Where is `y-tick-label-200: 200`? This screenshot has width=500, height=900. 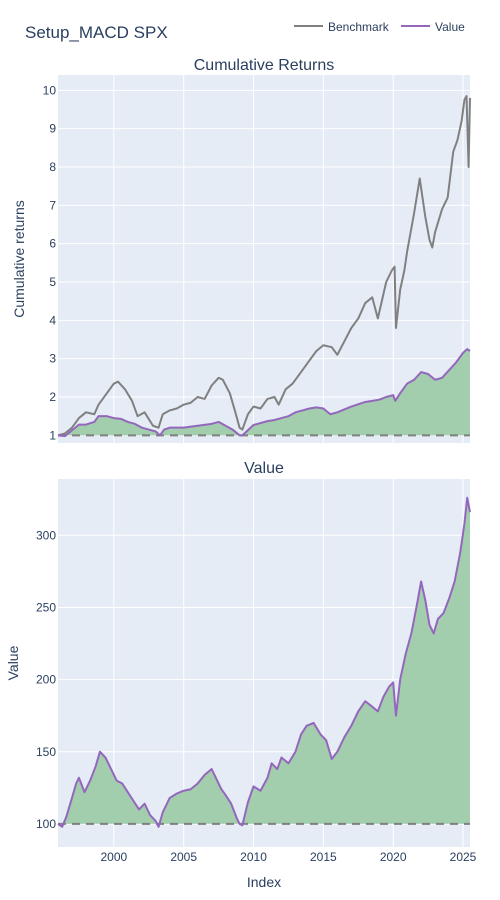
y-tick-label-200: 200 is located at coordinates (46, 680).